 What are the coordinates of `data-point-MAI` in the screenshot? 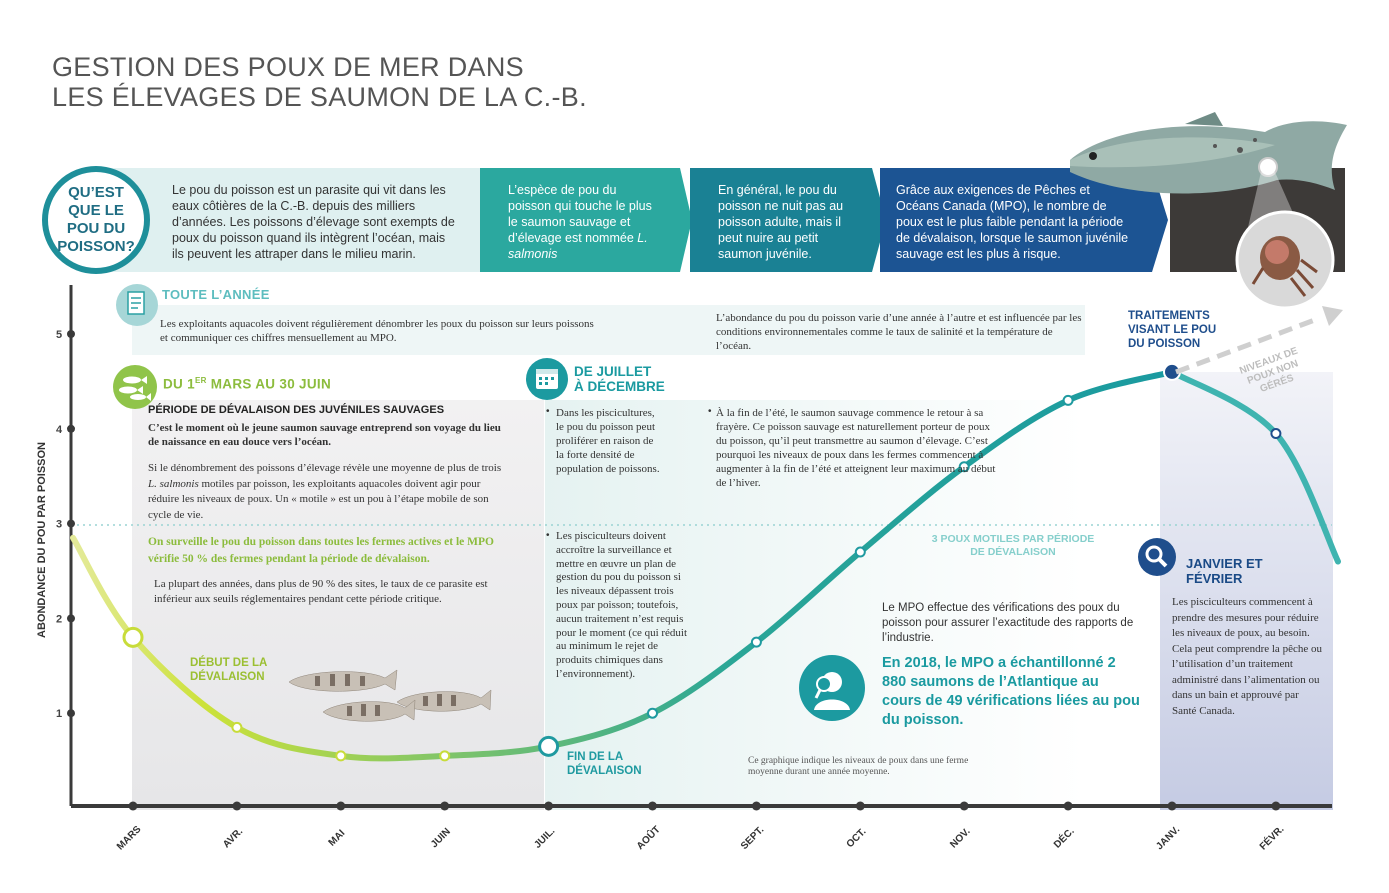 It's located at (341, 756).